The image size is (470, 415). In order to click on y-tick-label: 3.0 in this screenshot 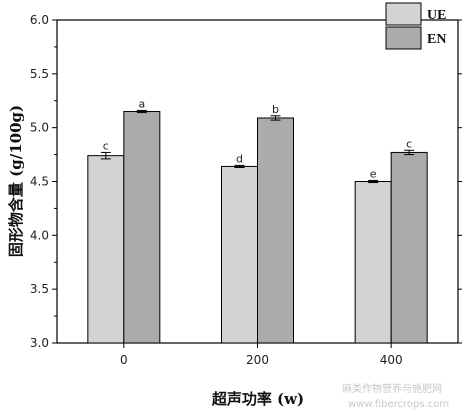, I will do `click(39, 343)`.